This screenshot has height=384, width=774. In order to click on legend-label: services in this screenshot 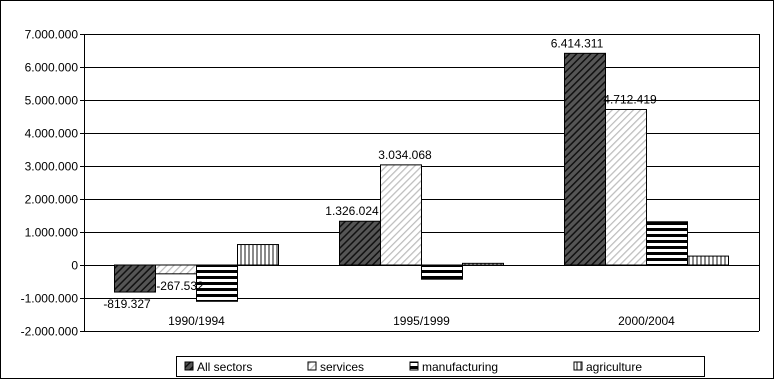, I will do `click(342, 367)`.